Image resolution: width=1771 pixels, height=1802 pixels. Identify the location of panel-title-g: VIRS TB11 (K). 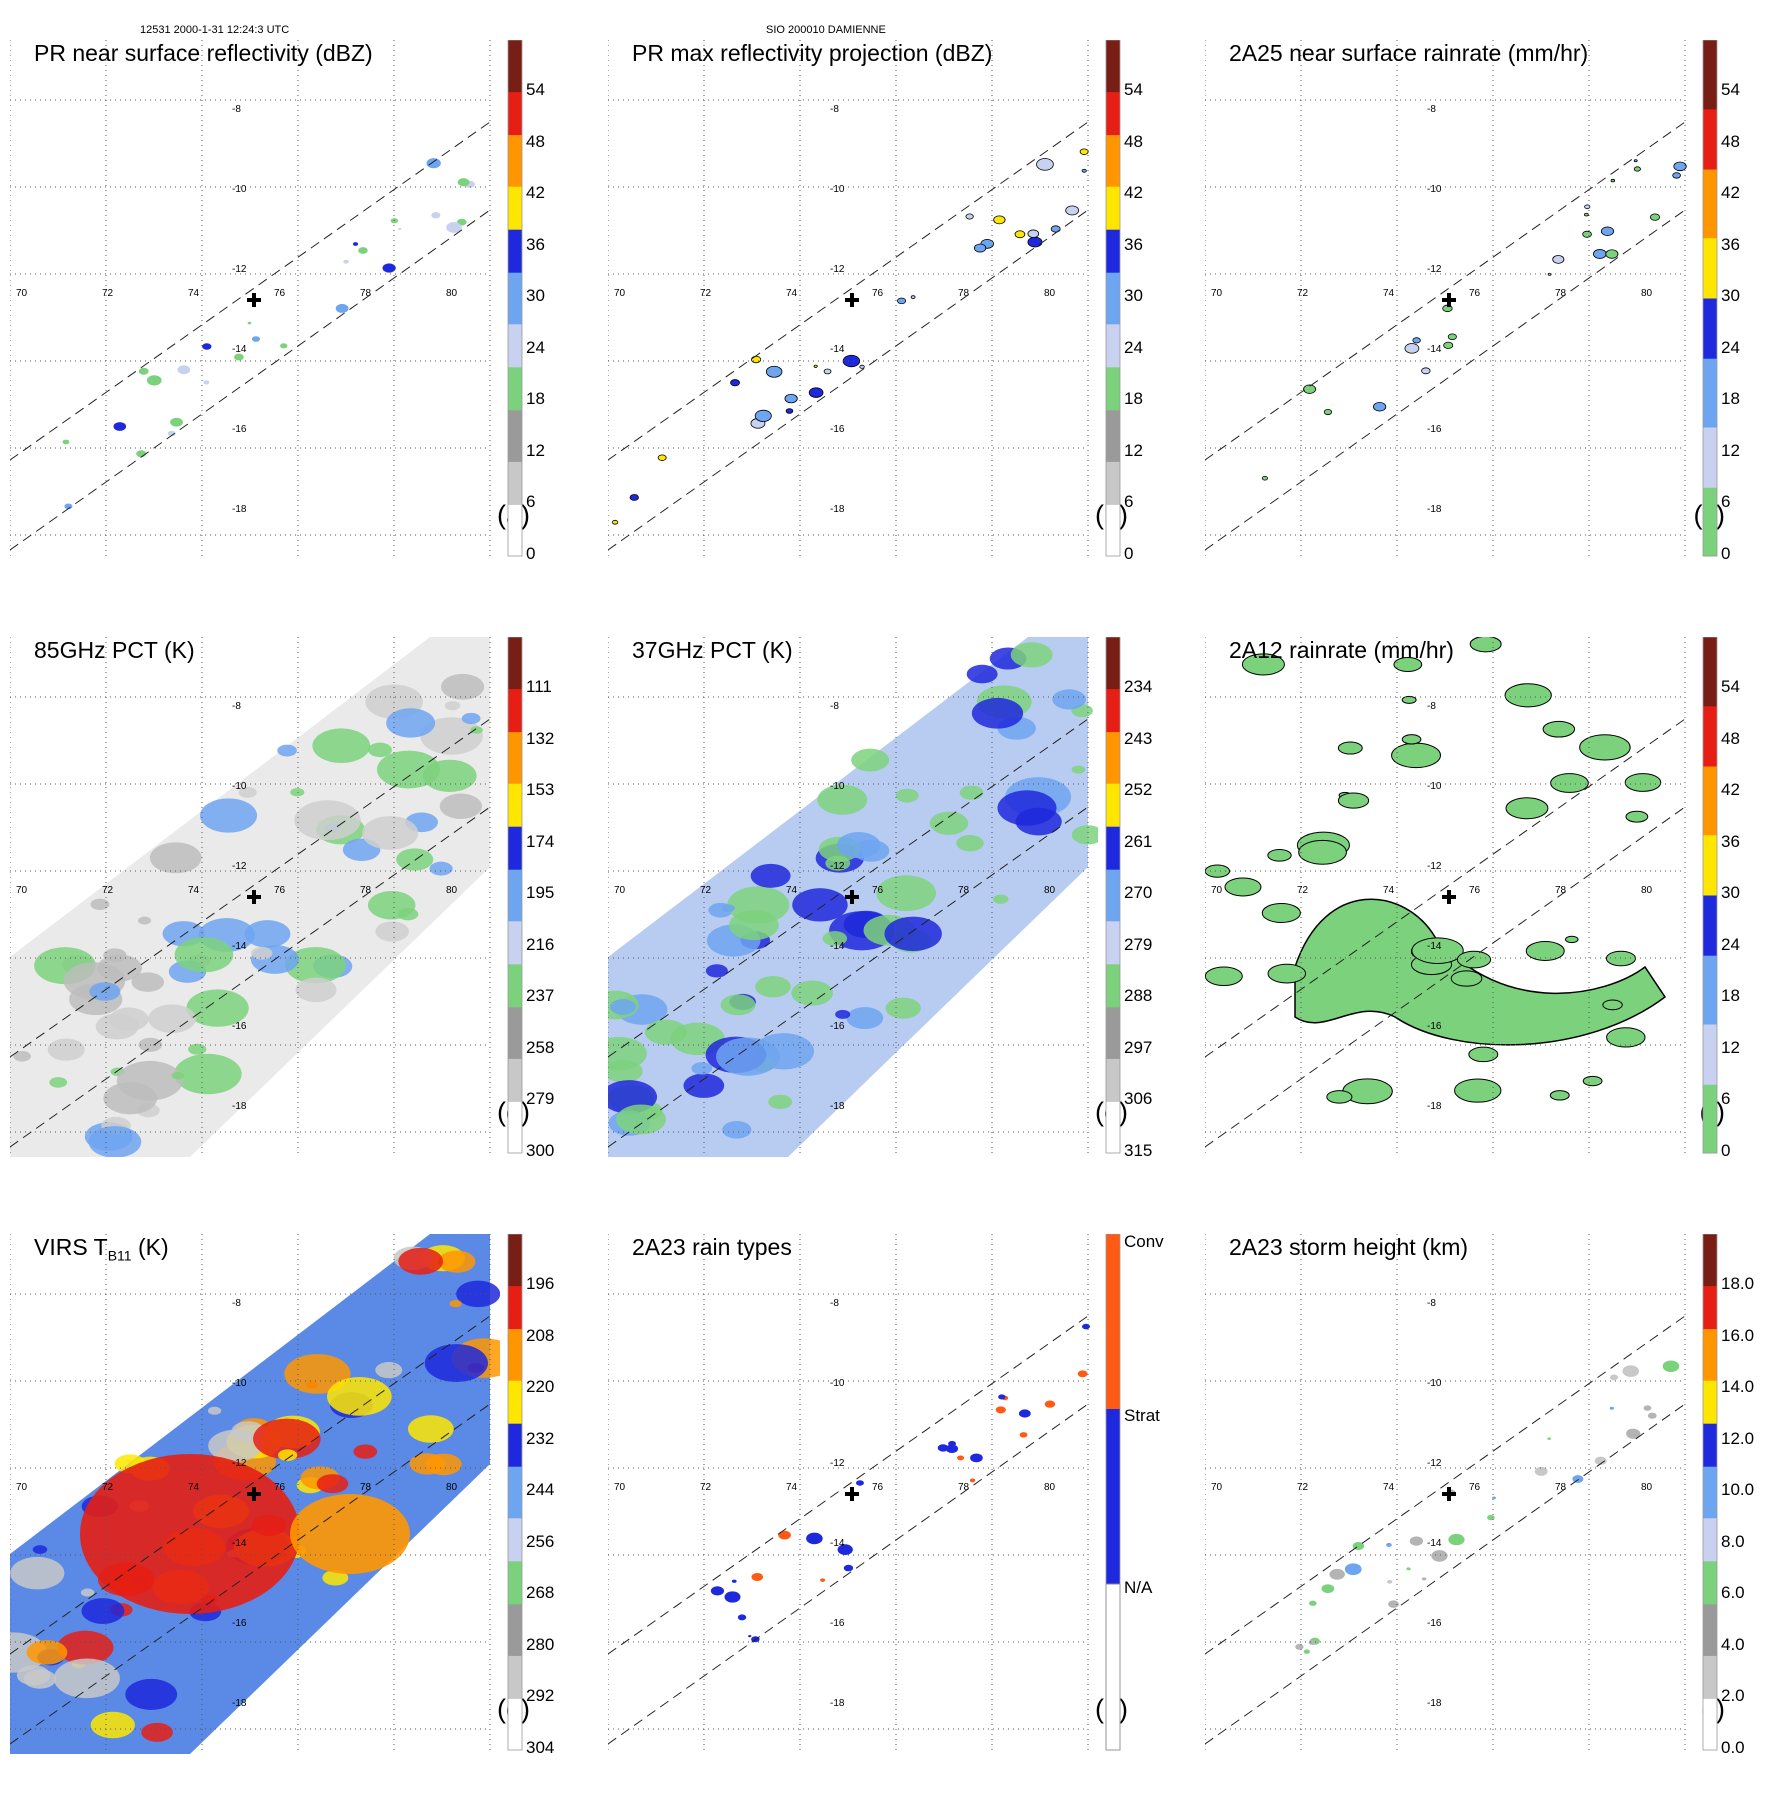
(101, 1249).